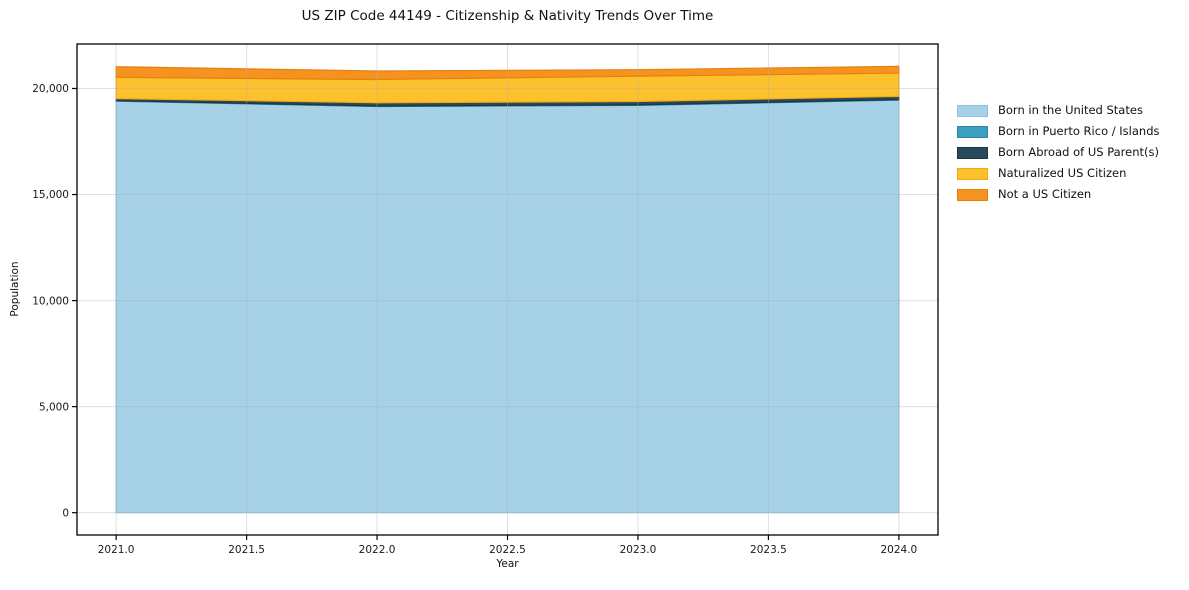 The height and width of the screenshot is (590, 1189). Describe the element at coordinates (1062, 173) in the screenshot. I see `legend-label: Naturalized US Citizen` at that location.